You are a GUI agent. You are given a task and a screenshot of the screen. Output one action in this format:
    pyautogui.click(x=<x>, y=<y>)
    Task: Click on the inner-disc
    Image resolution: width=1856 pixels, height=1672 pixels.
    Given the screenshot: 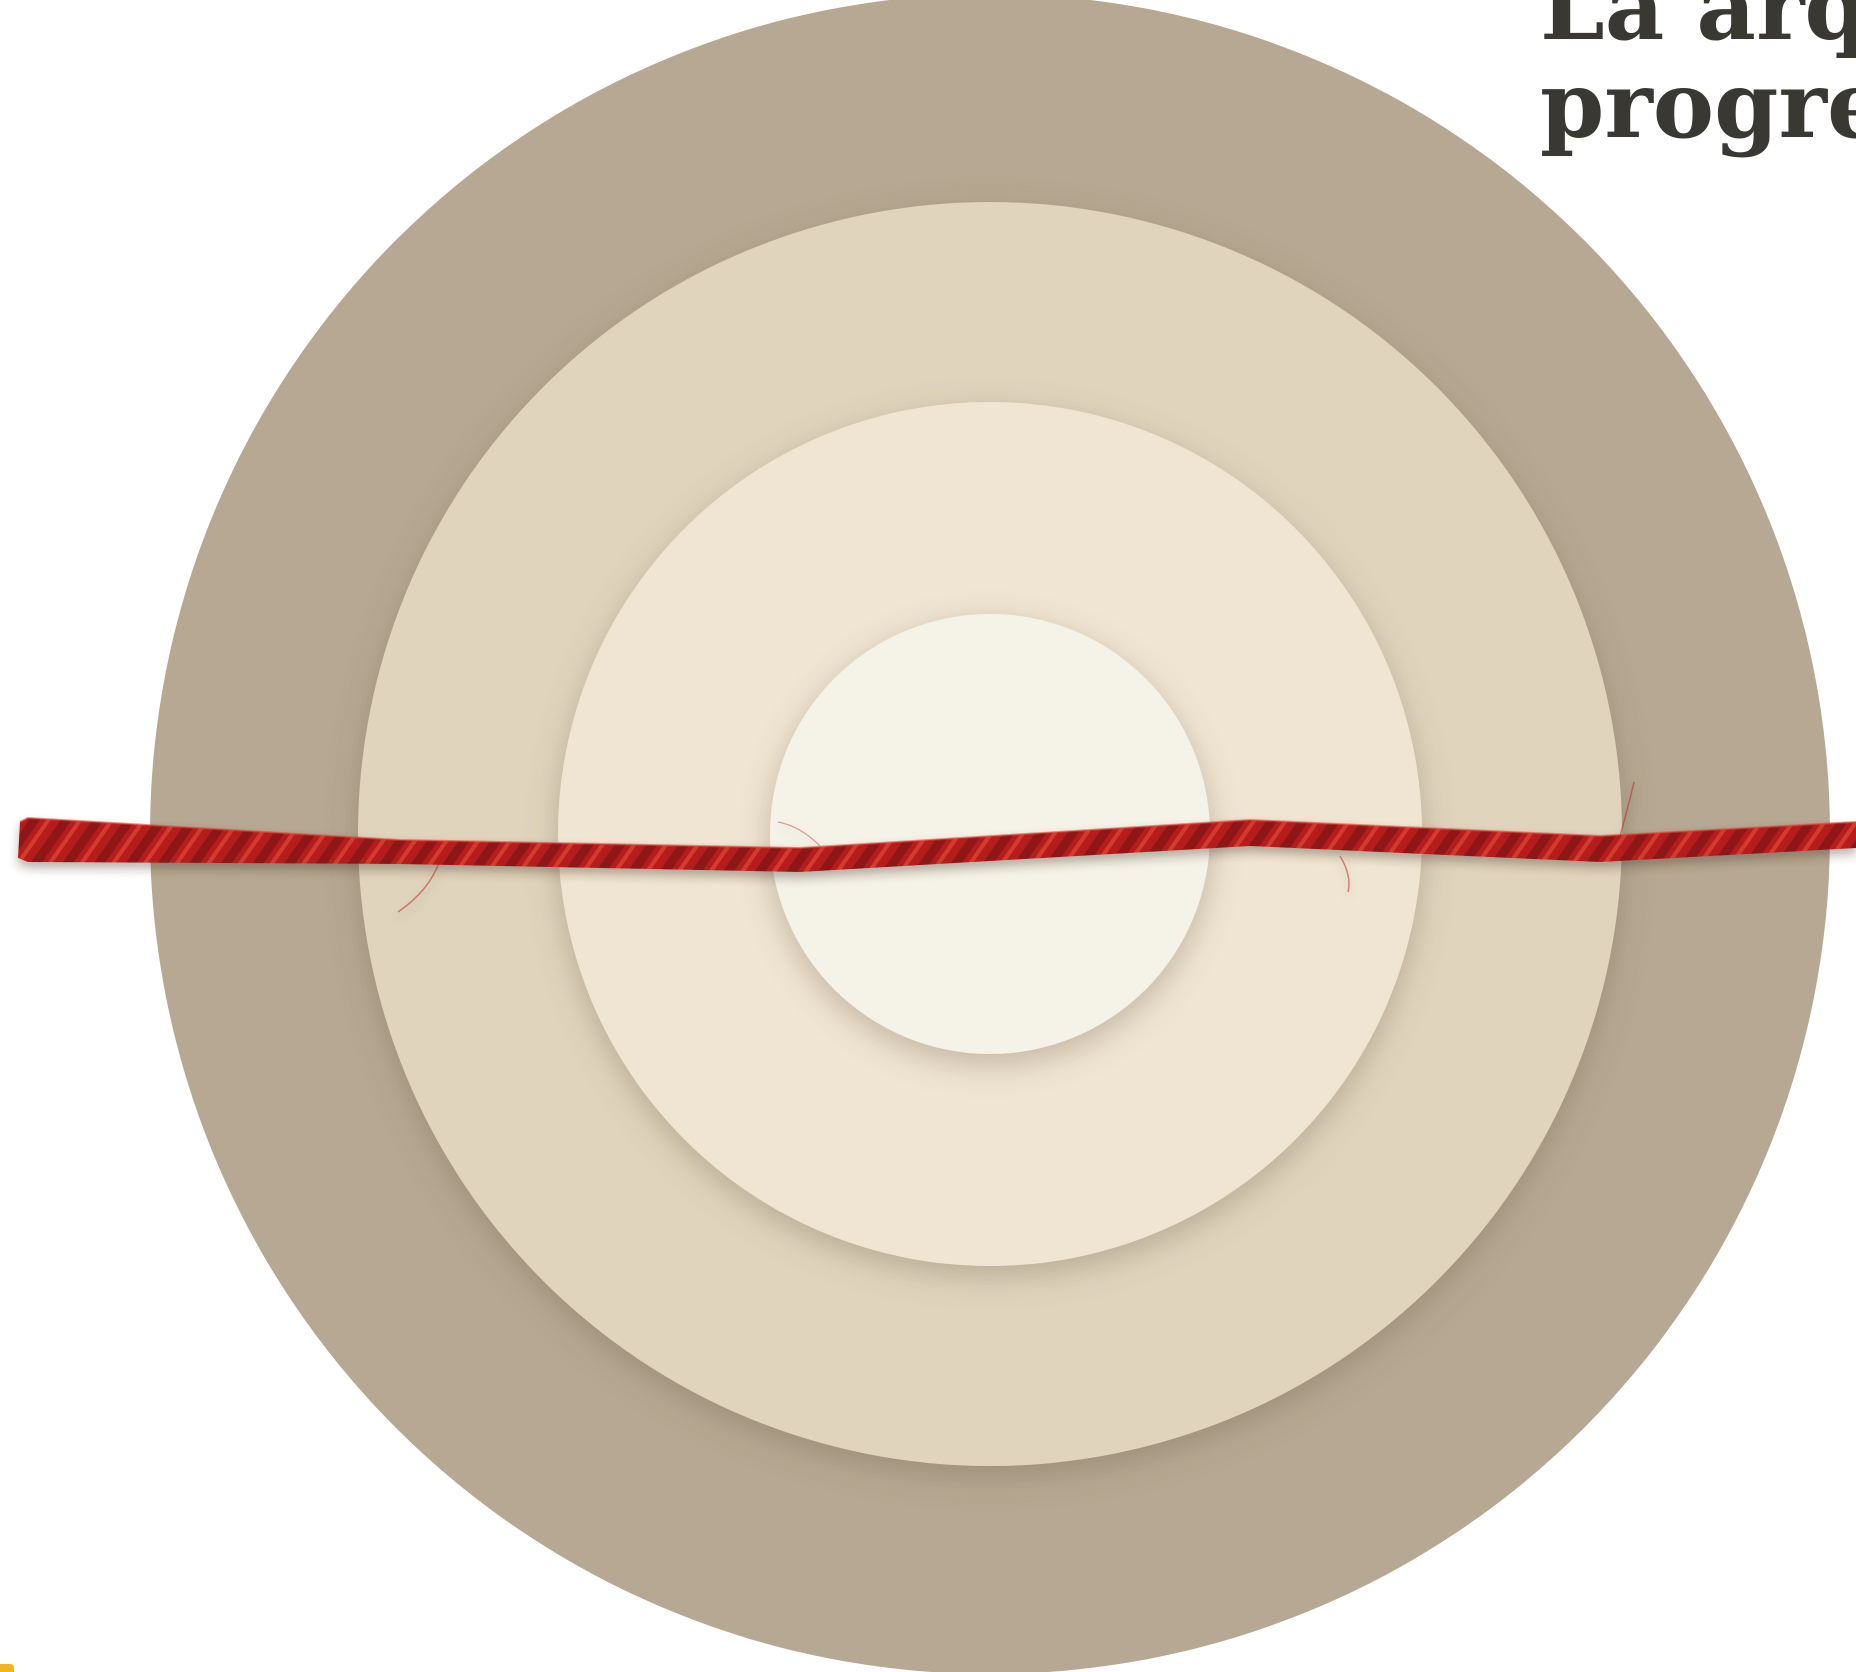 What is the action you would take?
    pyautogui.click(x=990, y=834)
    